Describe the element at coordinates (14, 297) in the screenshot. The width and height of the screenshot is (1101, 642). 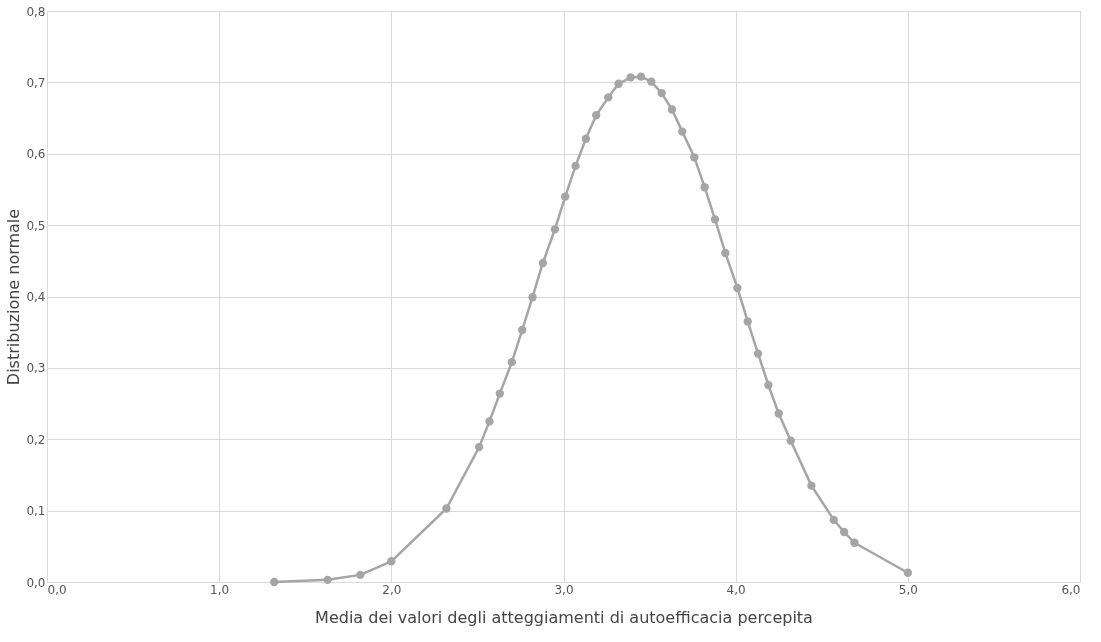
I see `y-axis-title: Distribuzione normale` at that location.